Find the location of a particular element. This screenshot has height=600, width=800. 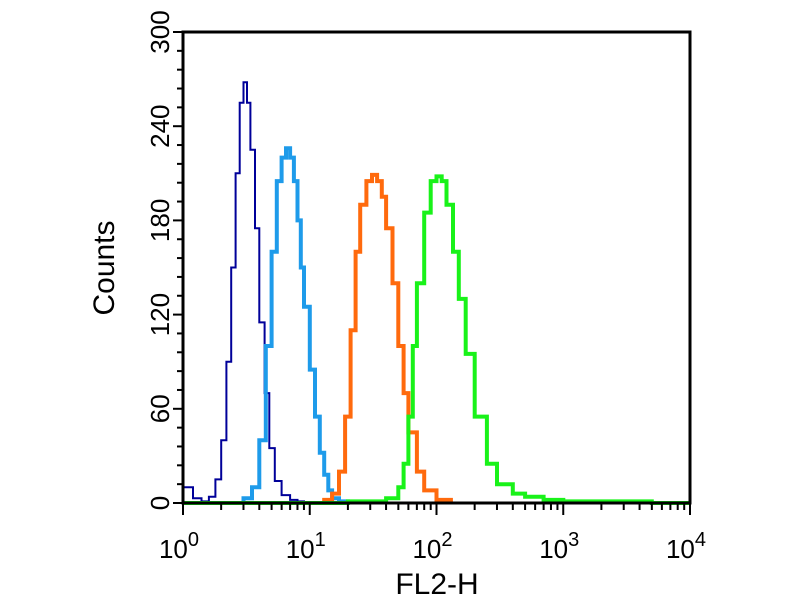

x-tick-label: 10³ is located at coordinates (559, 546).